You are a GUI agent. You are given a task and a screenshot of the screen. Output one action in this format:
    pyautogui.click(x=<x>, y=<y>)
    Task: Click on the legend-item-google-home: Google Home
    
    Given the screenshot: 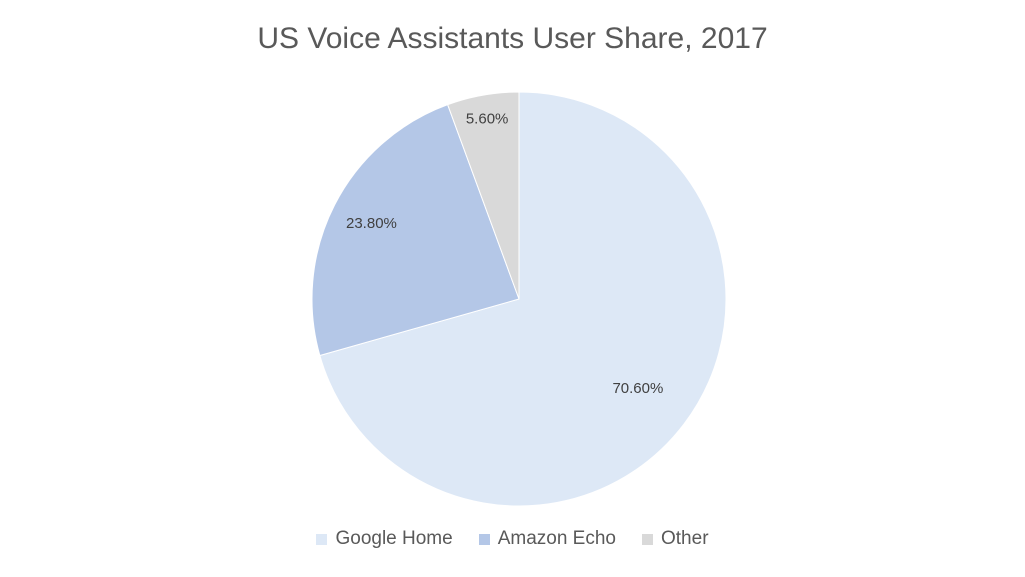 What is the action you would take?
    pyautogui.click(x=384, y=539)
    